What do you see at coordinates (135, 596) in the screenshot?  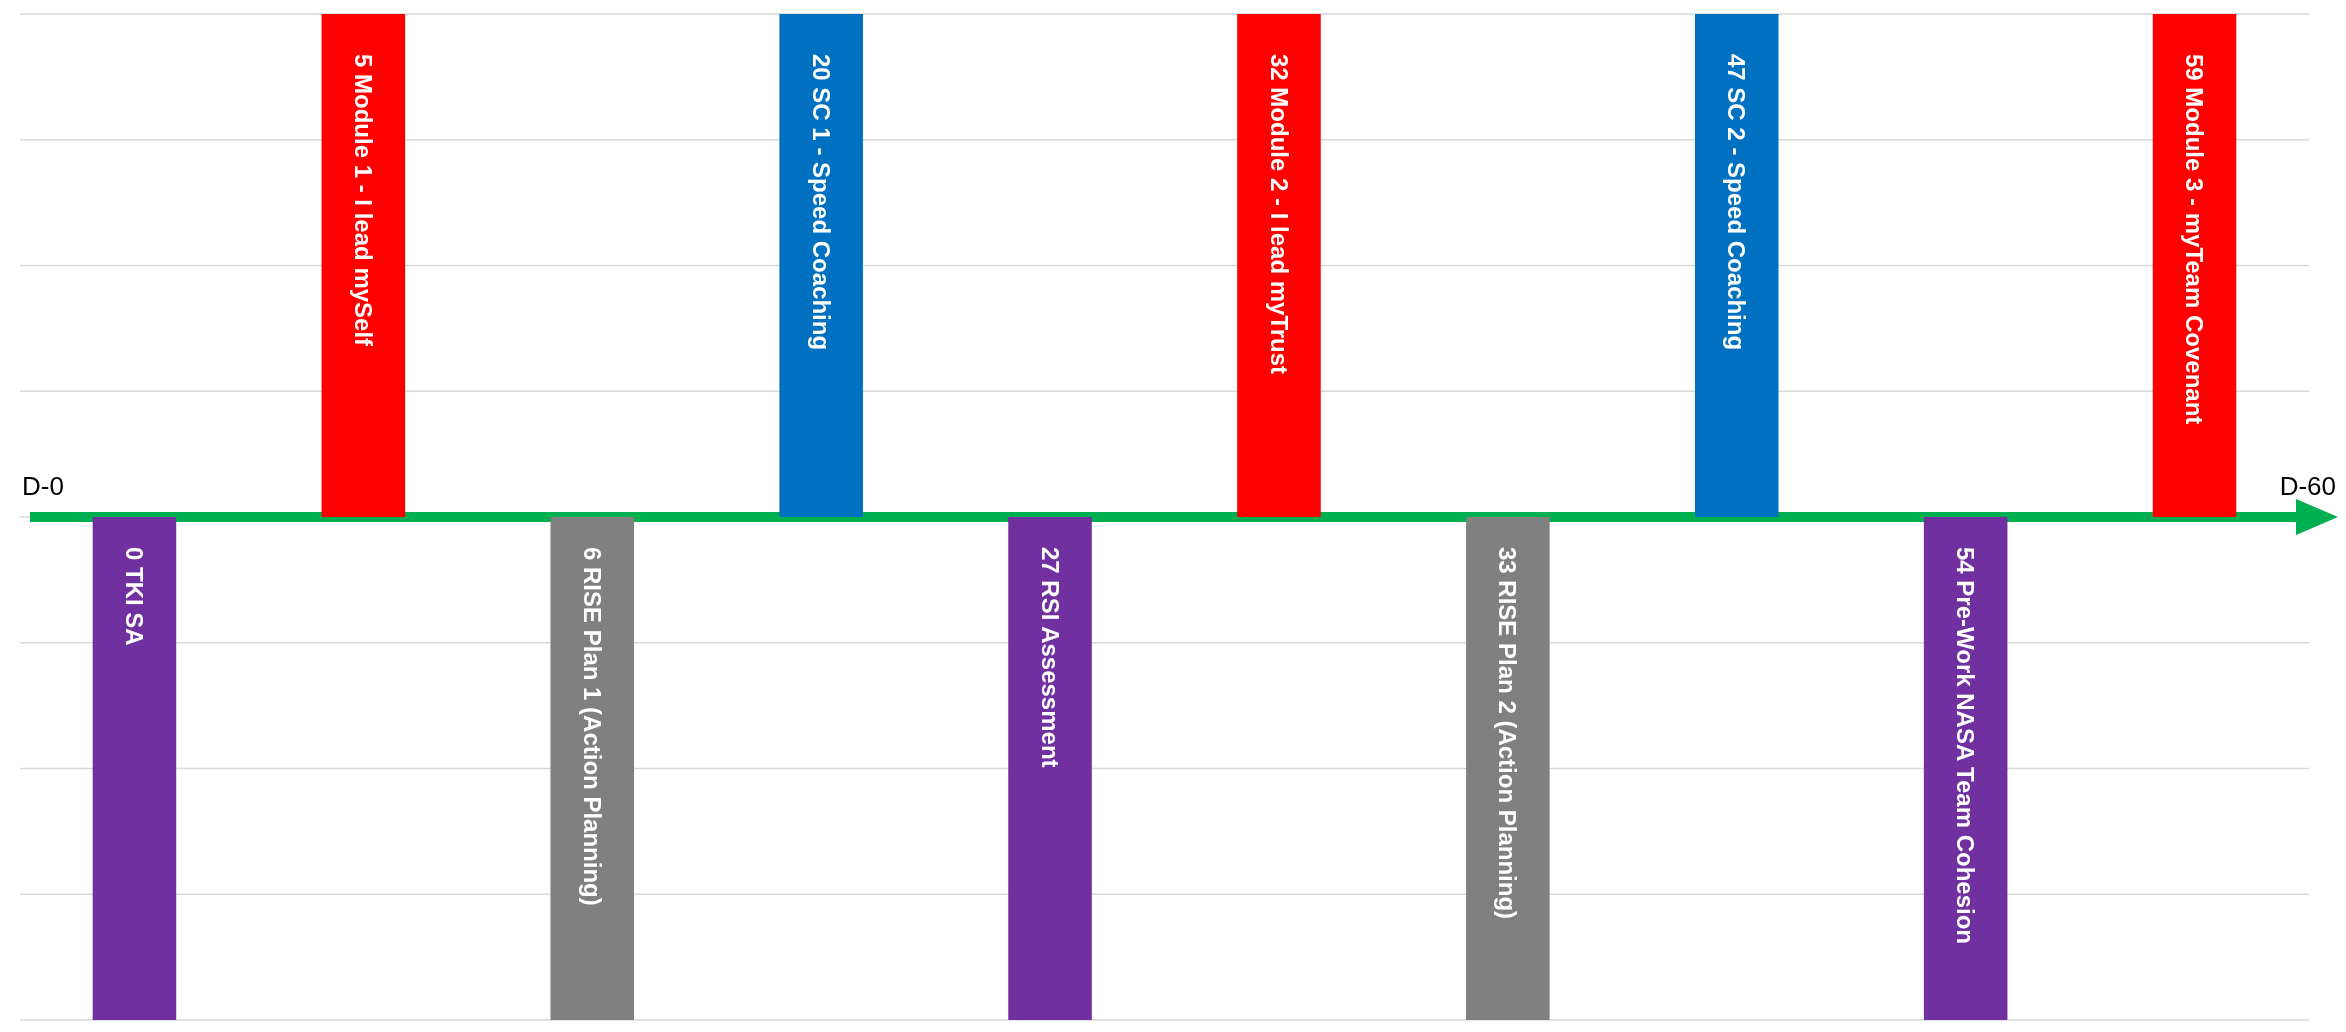 I see `x-tick-label: 0 TKI SA` at bounding box center [135, 596].